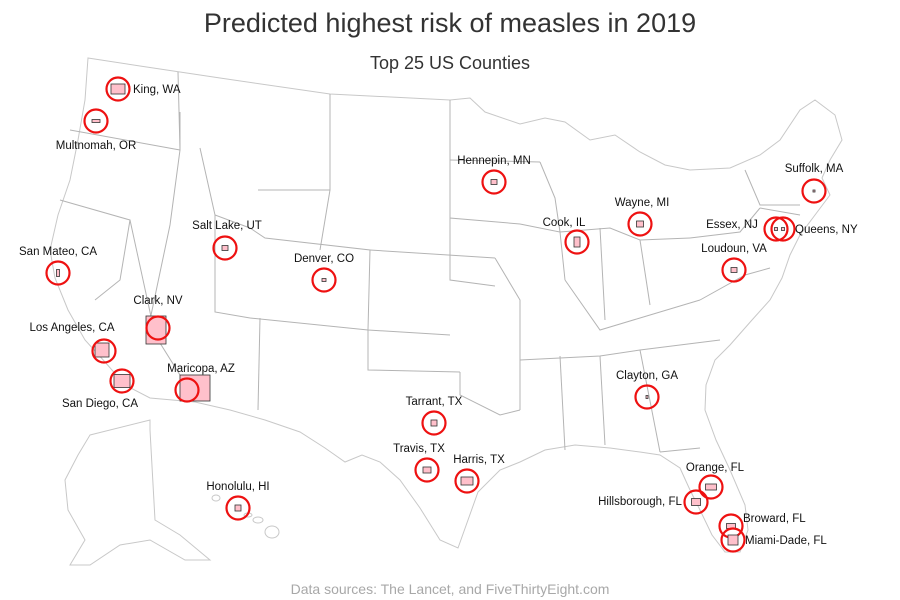 The height and width of the screenshot is (600, 900). What do you see at coordinates (734, 249) in the screenshot?
I see `county-label: Loudoun, VA` at bounding box center [734, 249].